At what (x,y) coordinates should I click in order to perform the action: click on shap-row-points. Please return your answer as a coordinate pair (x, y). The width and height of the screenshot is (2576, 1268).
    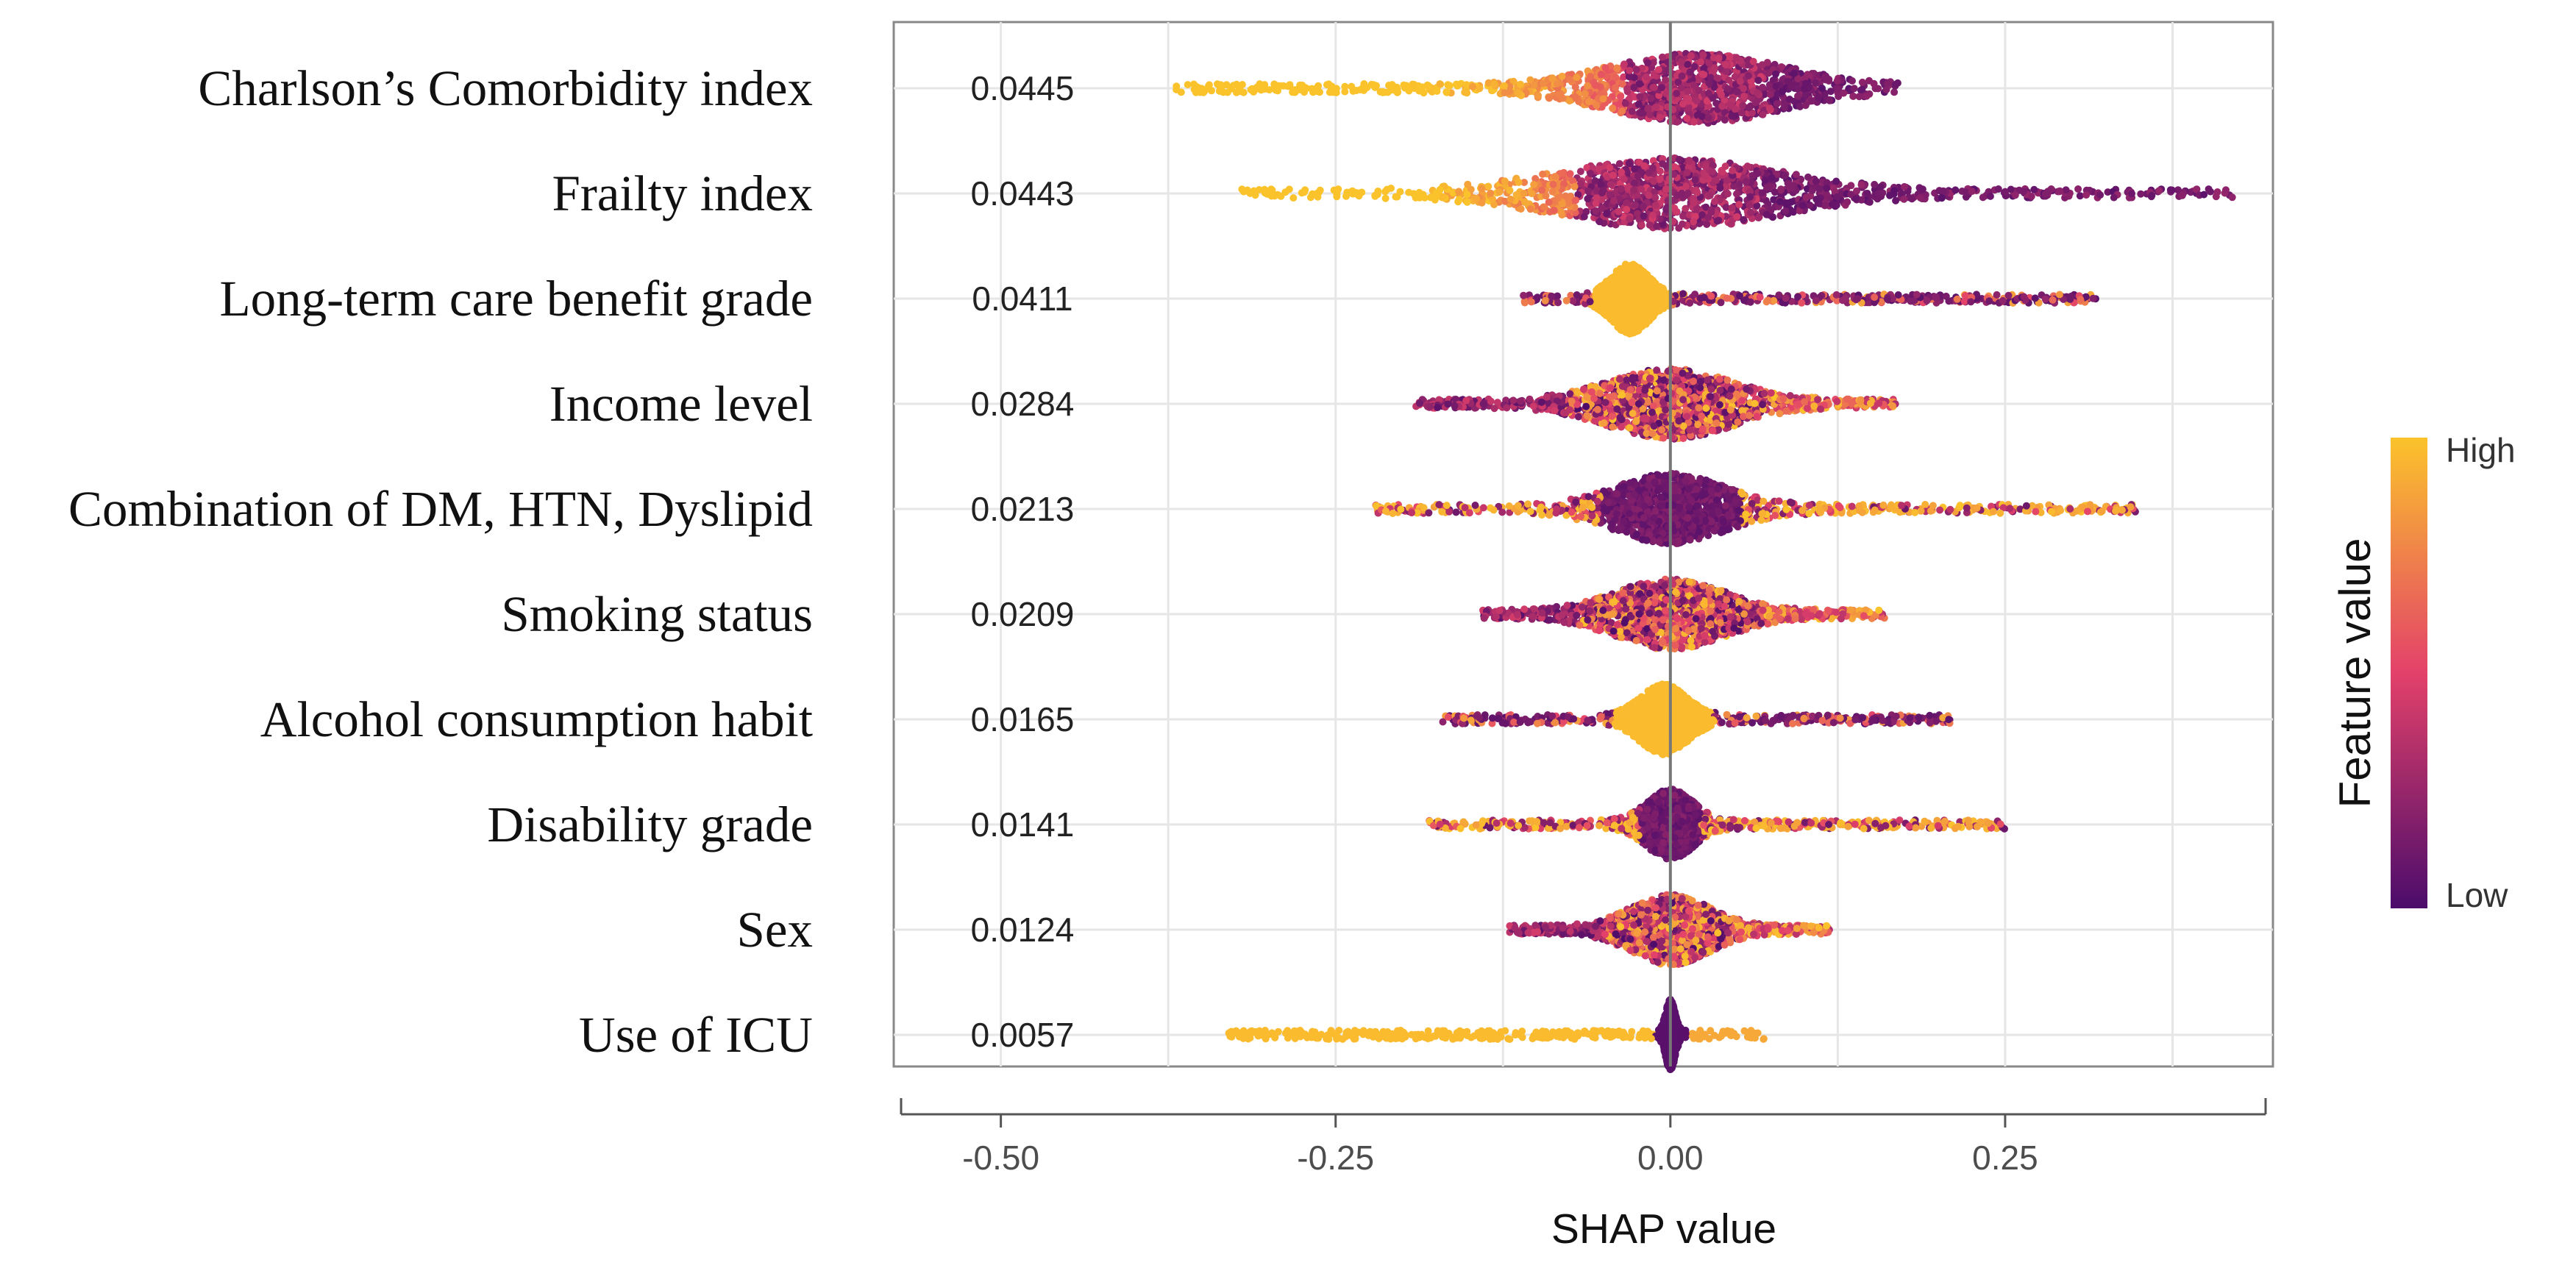
    Looking at the image, I should click on (1537, 88).